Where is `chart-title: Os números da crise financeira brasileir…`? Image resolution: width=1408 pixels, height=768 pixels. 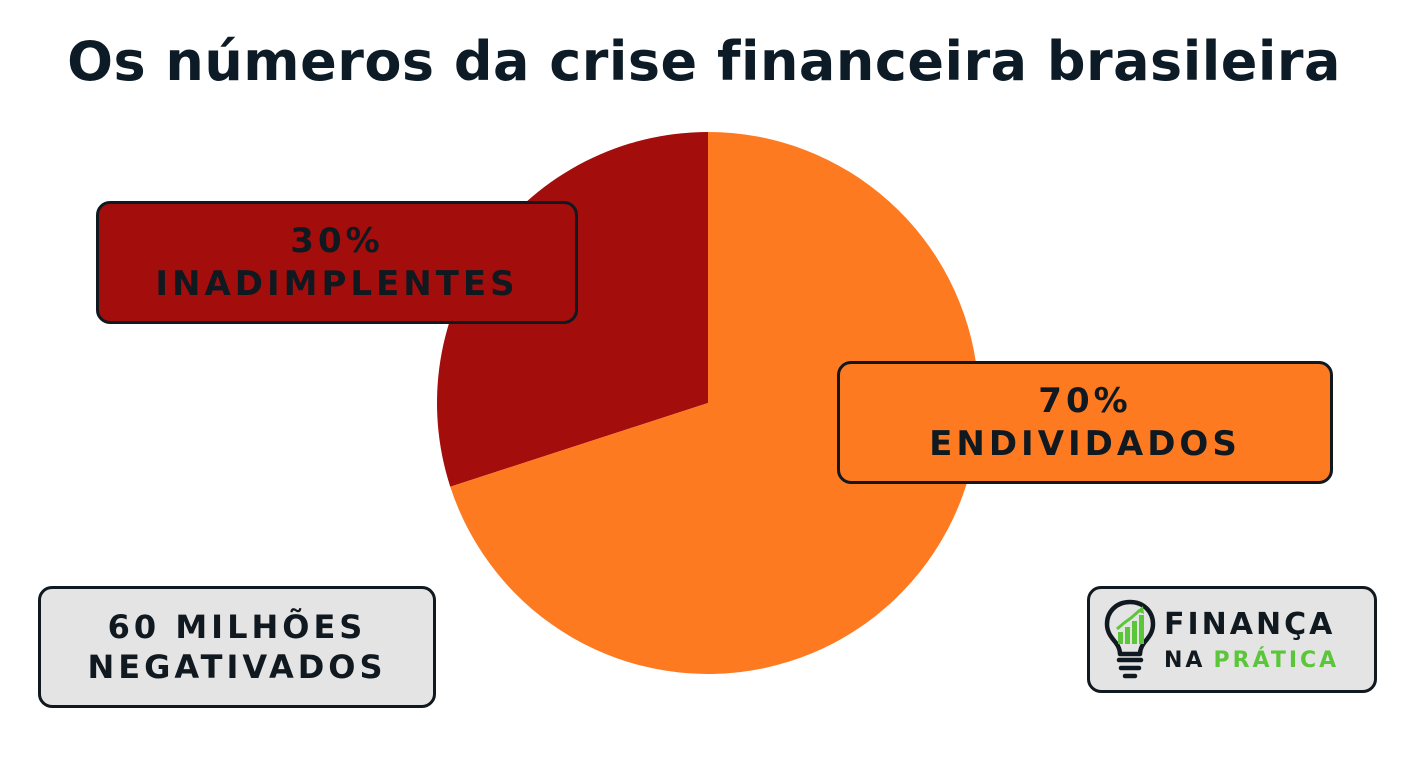 chart-title: Os números da crise financeira brasileir… is located at coordinates (704, 61).